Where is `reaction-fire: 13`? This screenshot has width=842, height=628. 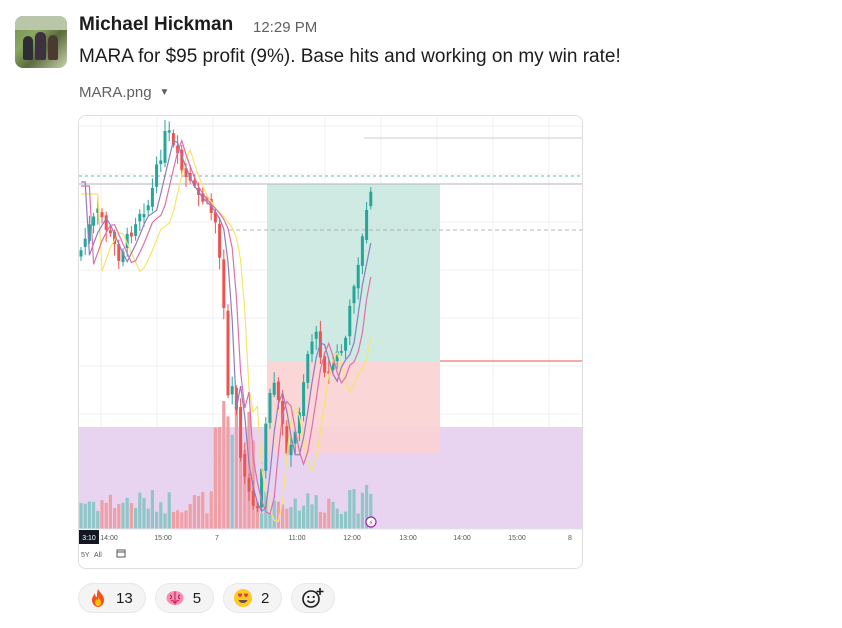
reaction-fire: 13 is located at coordinates (112, 598).